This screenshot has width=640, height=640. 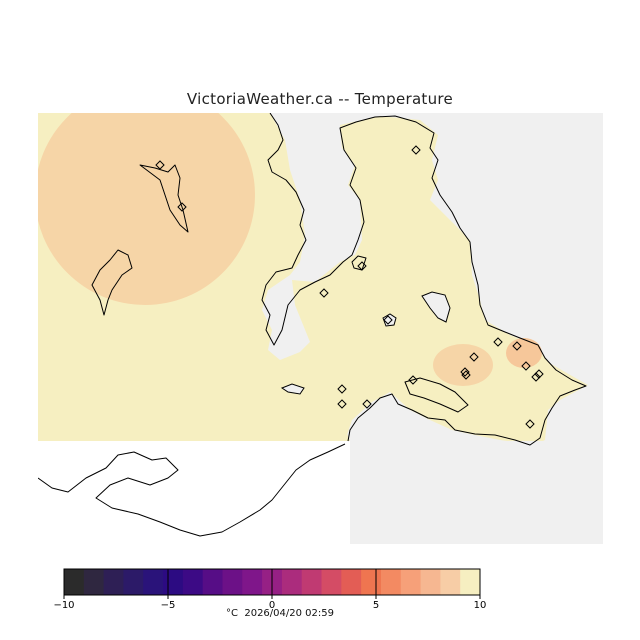 What do you see at coordinates (320, 99) in the screenshot?
I see `map-title: VictoriaWeather.ca -- Temperature` at bounding box center [320, 99].